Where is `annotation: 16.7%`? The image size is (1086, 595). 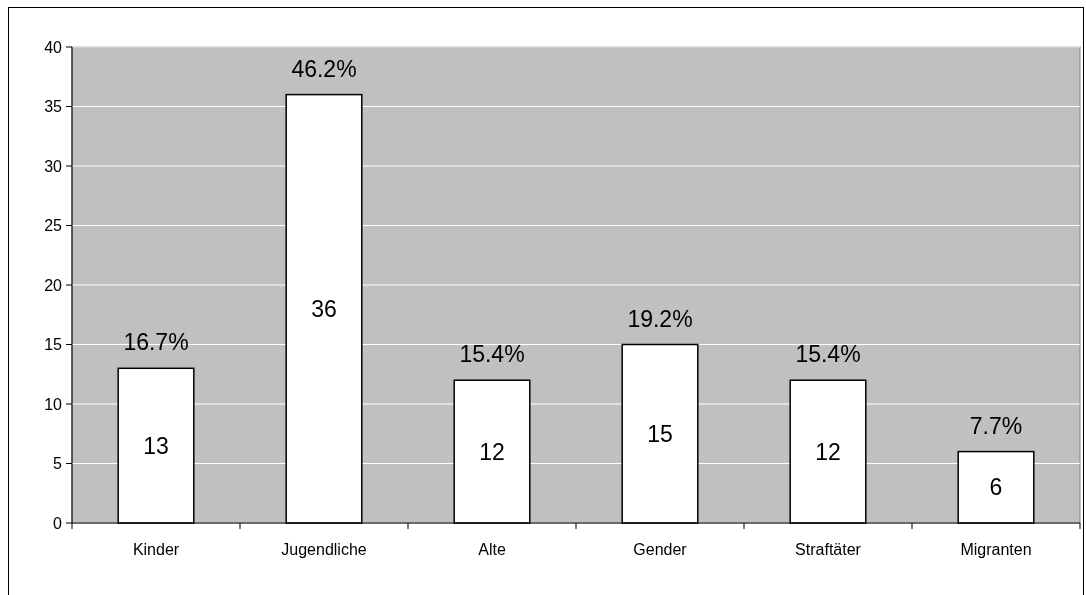 annotation: 16.7% is located at coordinates (156, 342).